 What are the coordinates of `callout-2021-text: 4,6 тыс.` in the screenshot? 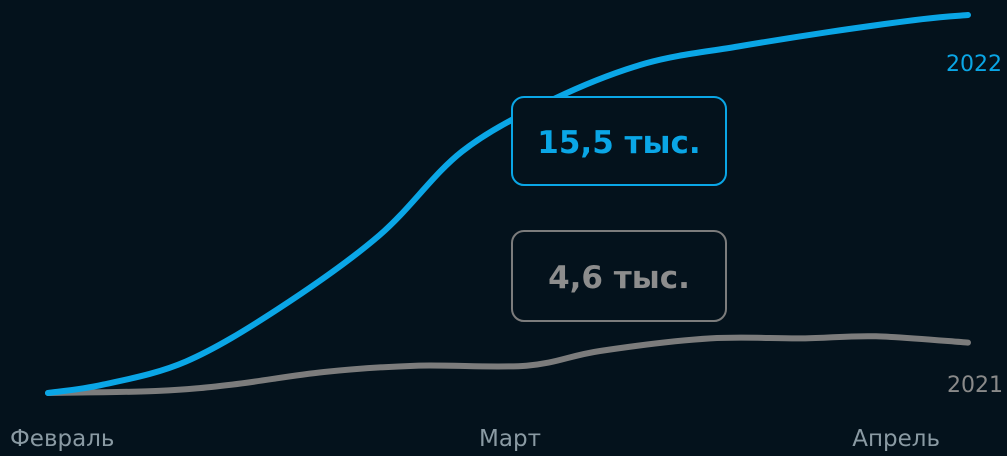 It's located at (619, 278).